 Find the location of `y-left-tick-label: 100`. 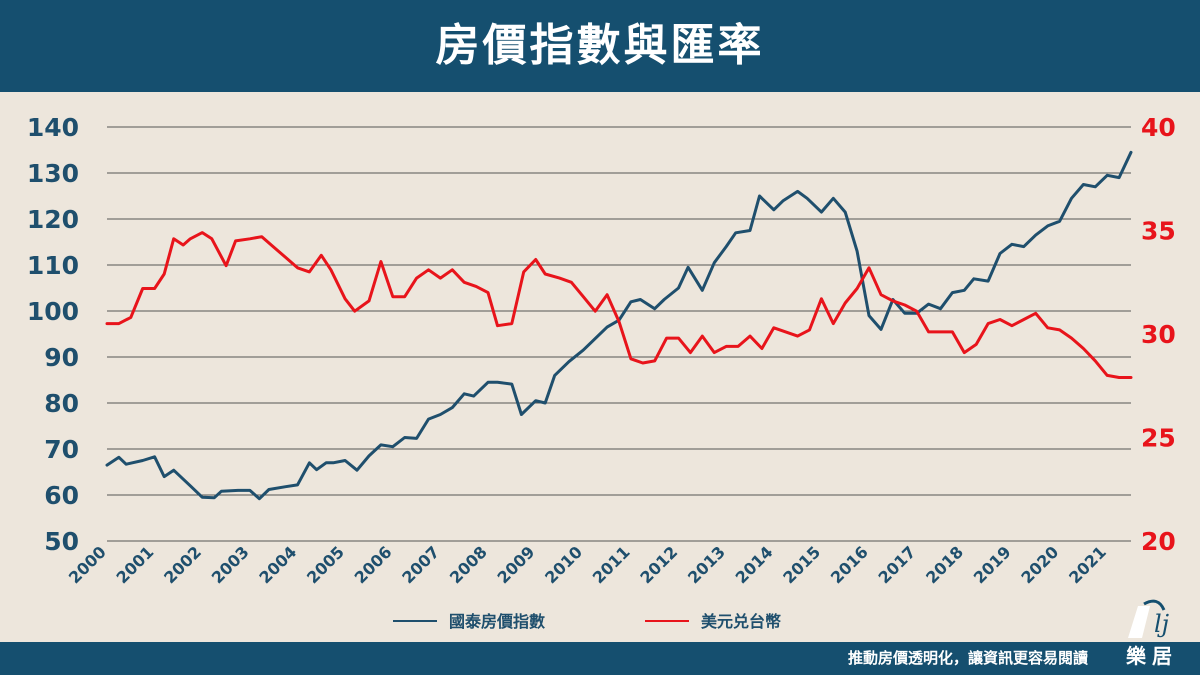

y-left-tick-label: 100 is located at coordinates (53, 311).